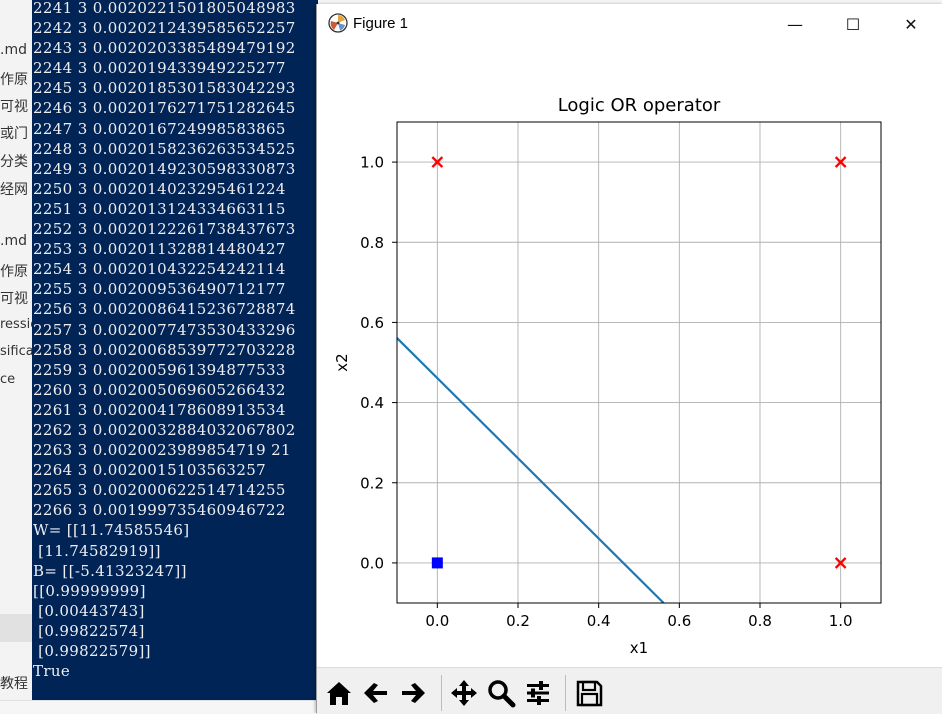 The width and height of the screenshot is (942, 714). I want to click on boundary-line, so click(530, 470).